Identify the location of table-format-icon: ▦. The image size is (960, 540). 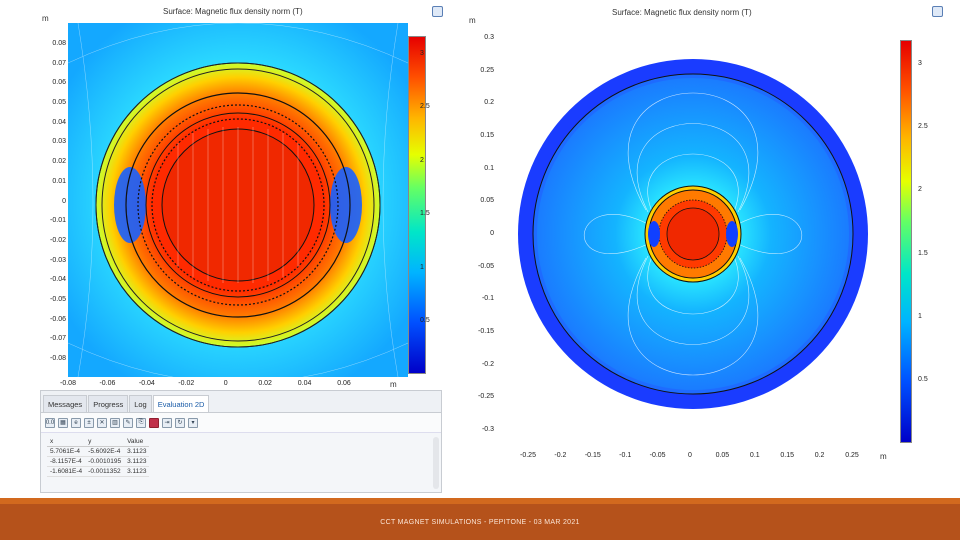
(63, 422).